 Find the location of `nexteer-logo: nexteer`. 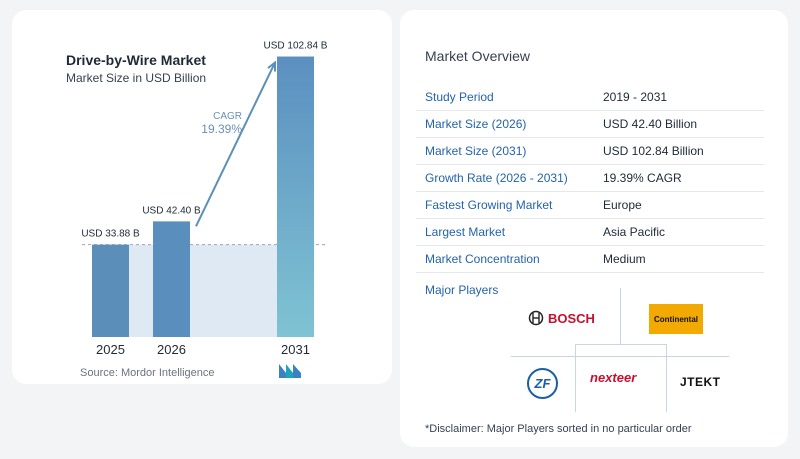

nexteer-logo: nexteer is located at coordinates (613, 377).